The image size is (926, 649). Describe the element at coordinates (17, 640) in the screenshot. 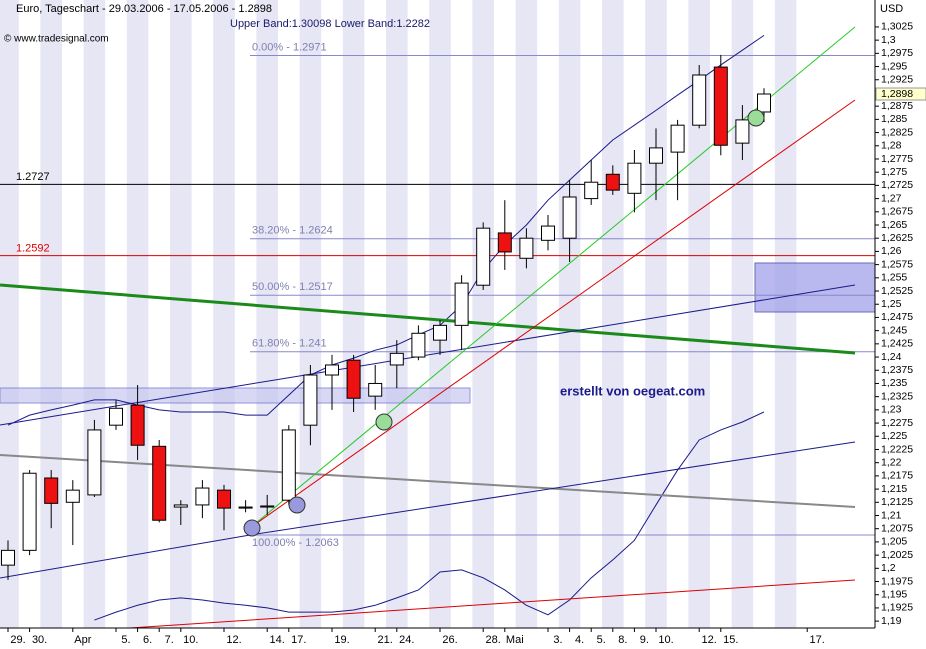

I see `x-tick-label: 29.` at that location.